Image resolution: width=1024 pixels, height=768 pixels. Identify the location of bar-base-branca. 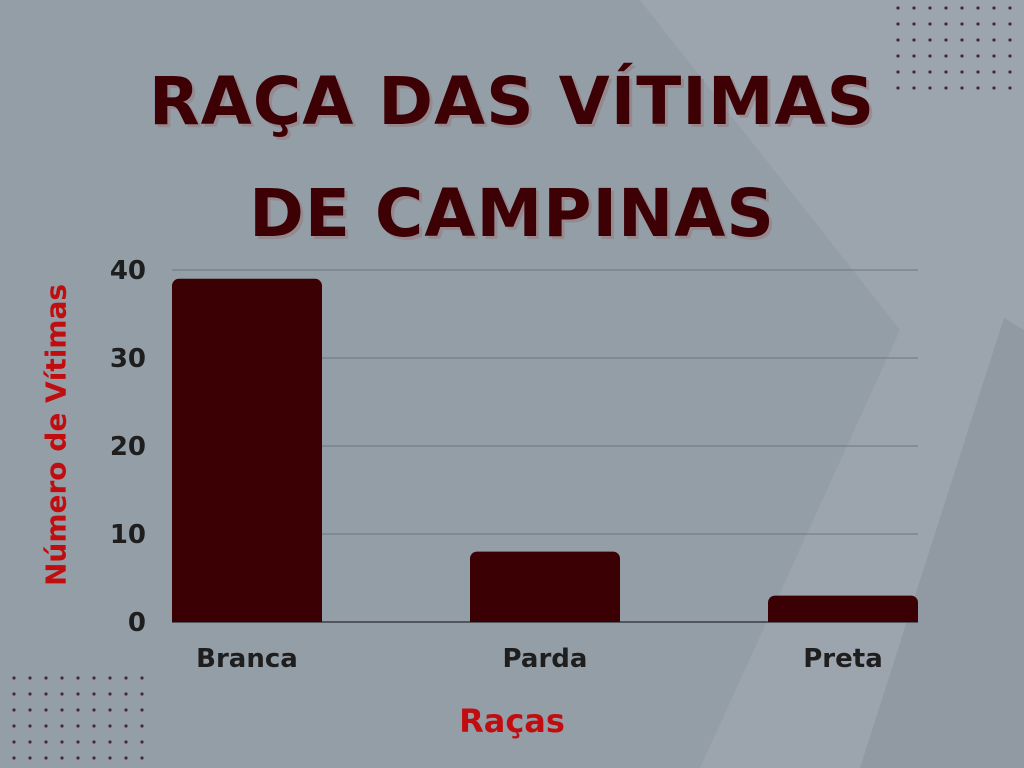
(247, 618).